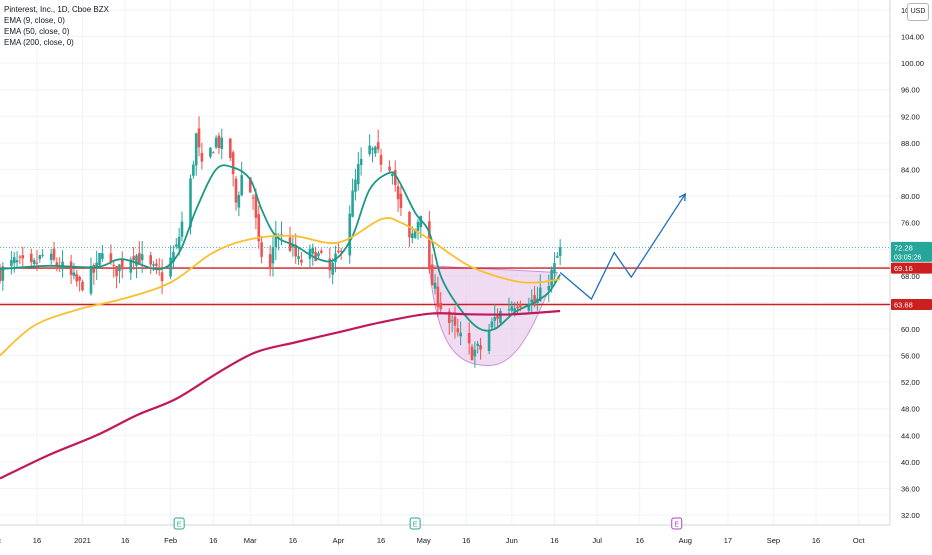 The width and height of the screenshot is (932, 555). Describe the element at coordinates (37, 31) in the screenshot. I see `ema50-legend: EMA (50, close, 0)` at that location.